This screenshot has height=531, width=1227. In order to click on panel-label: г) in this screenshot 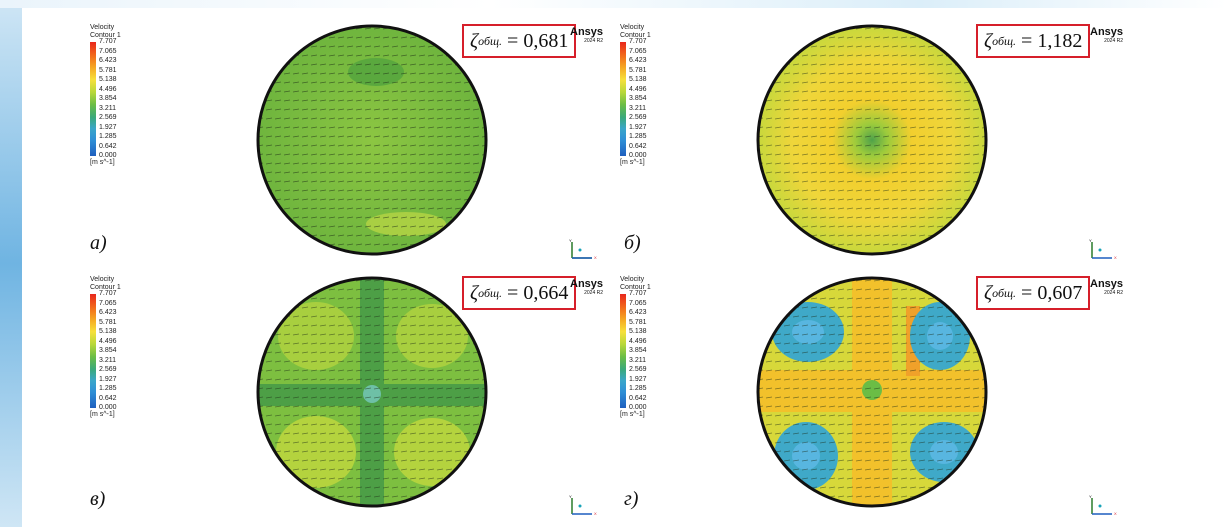, I will do `click(631, 499)`.